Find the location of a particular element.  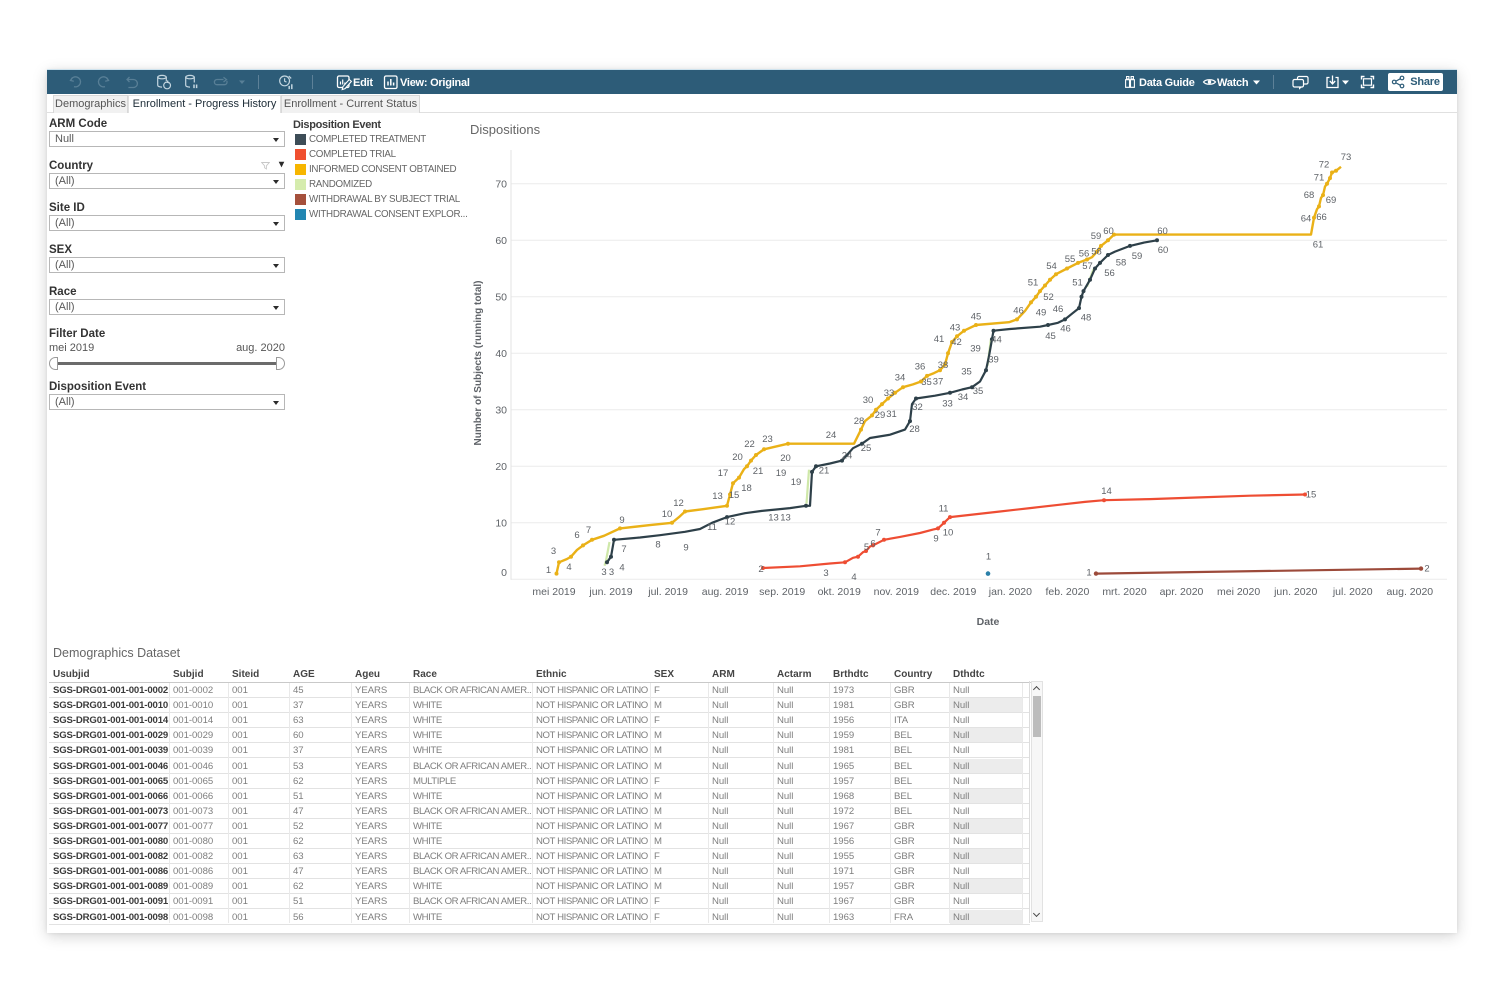

svg-text: dec. 2019 is located at coordinates (953, 592).